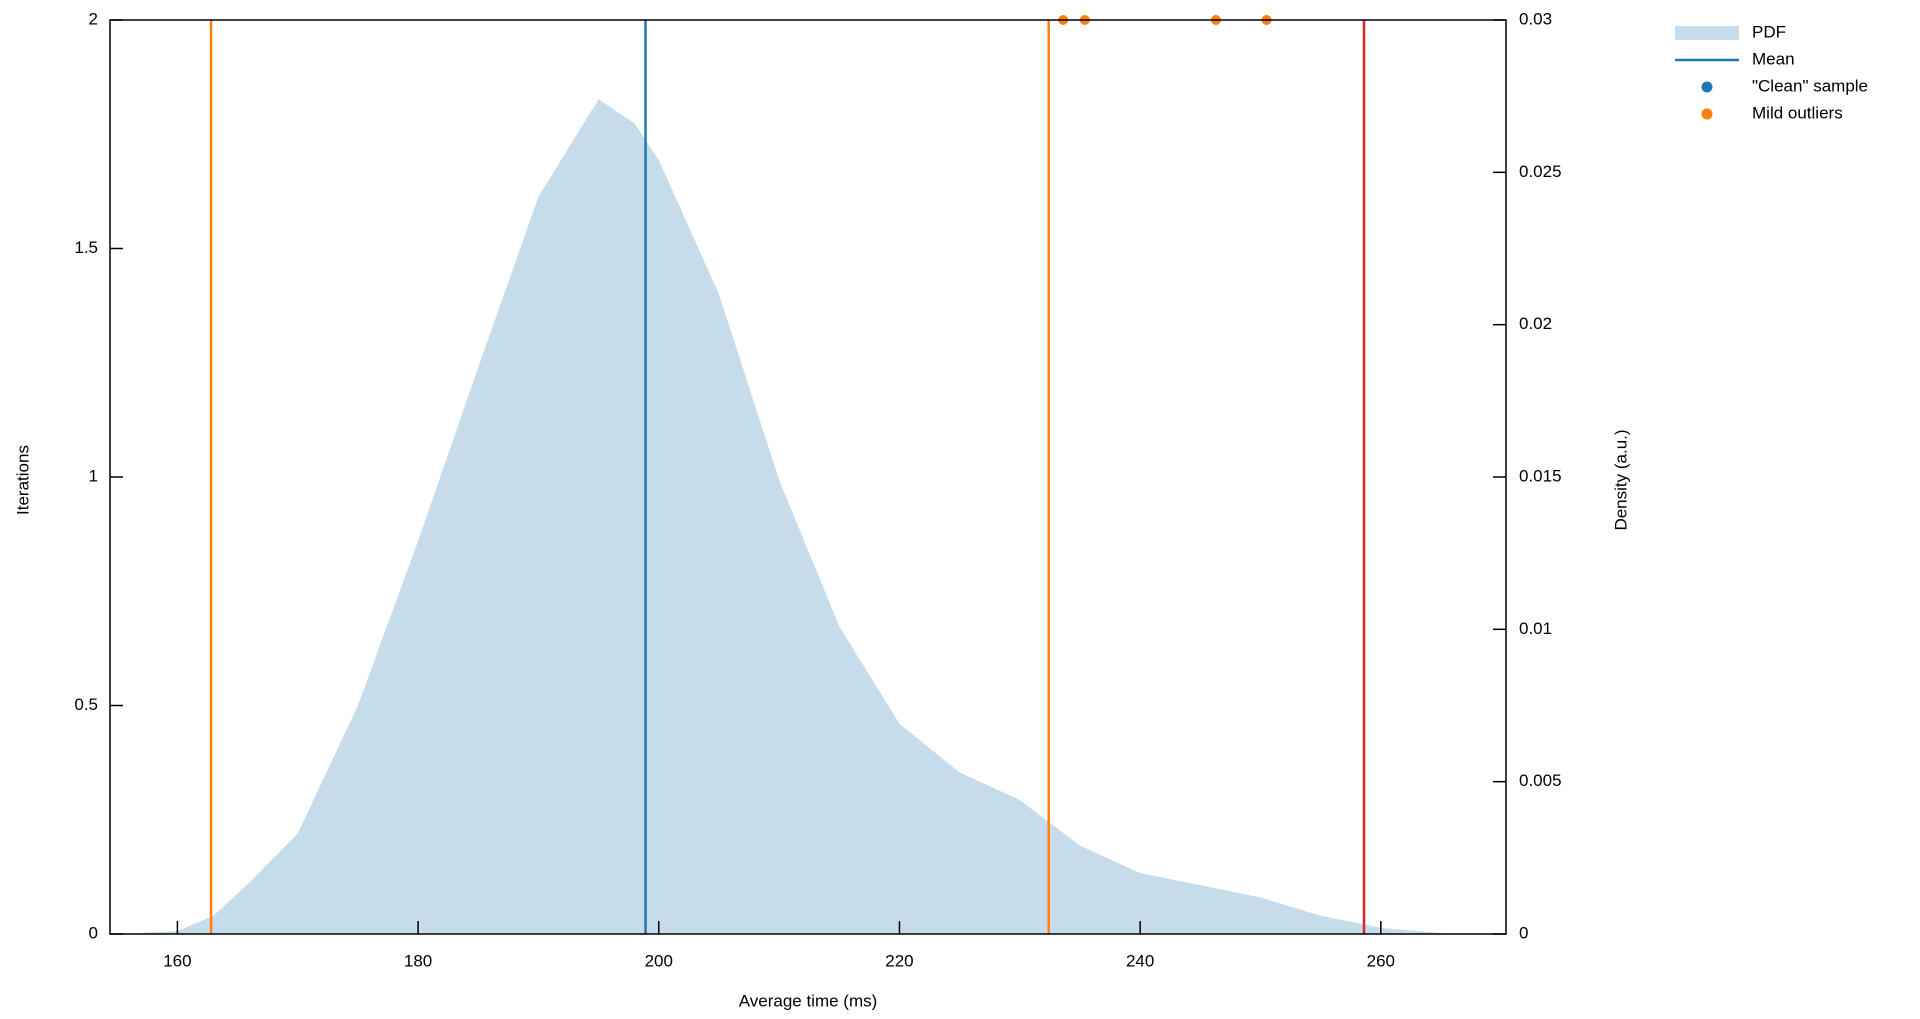 Image resolution: width=1920 pixels, height=1019 pixels. Describe the element at coordinates (1540, 475) in the screenshot. I see `y2-tick-label: 0.015` at that location.